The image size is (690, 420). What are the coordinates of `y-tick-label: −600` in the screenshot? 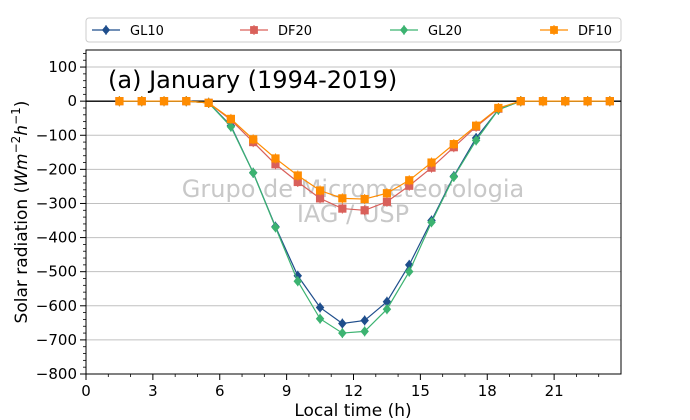 It's located at (56, 306).